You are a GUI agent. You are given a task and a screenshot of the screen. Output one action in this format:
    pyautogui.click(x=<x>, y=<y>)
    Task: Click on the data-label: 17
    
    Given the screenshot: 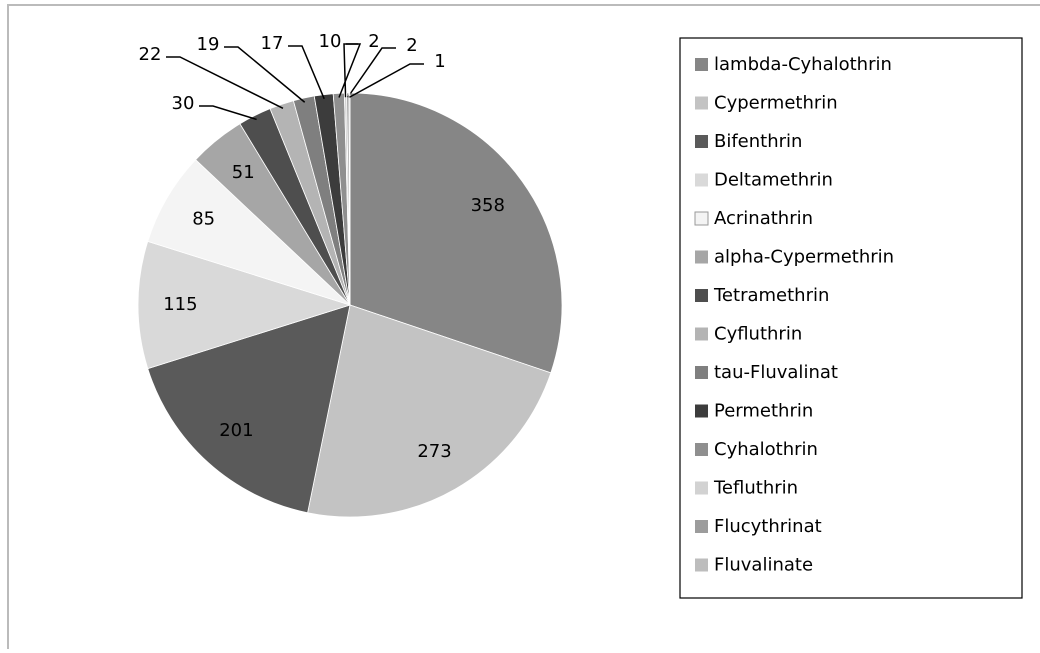 What is the action you would take?
    pyautogui.click(x=272, y=43)
    